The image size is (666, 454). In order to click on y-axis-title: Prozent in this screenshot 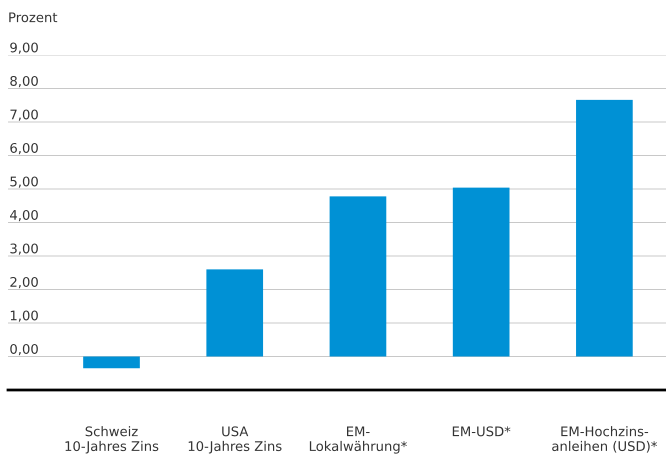, I will do `click(33, 17)`.